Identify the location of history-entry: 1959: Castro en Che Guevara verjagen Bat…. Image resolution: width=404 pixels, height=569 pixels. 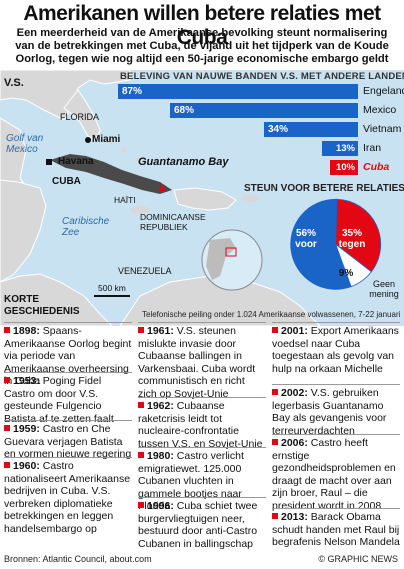
(68, 440).